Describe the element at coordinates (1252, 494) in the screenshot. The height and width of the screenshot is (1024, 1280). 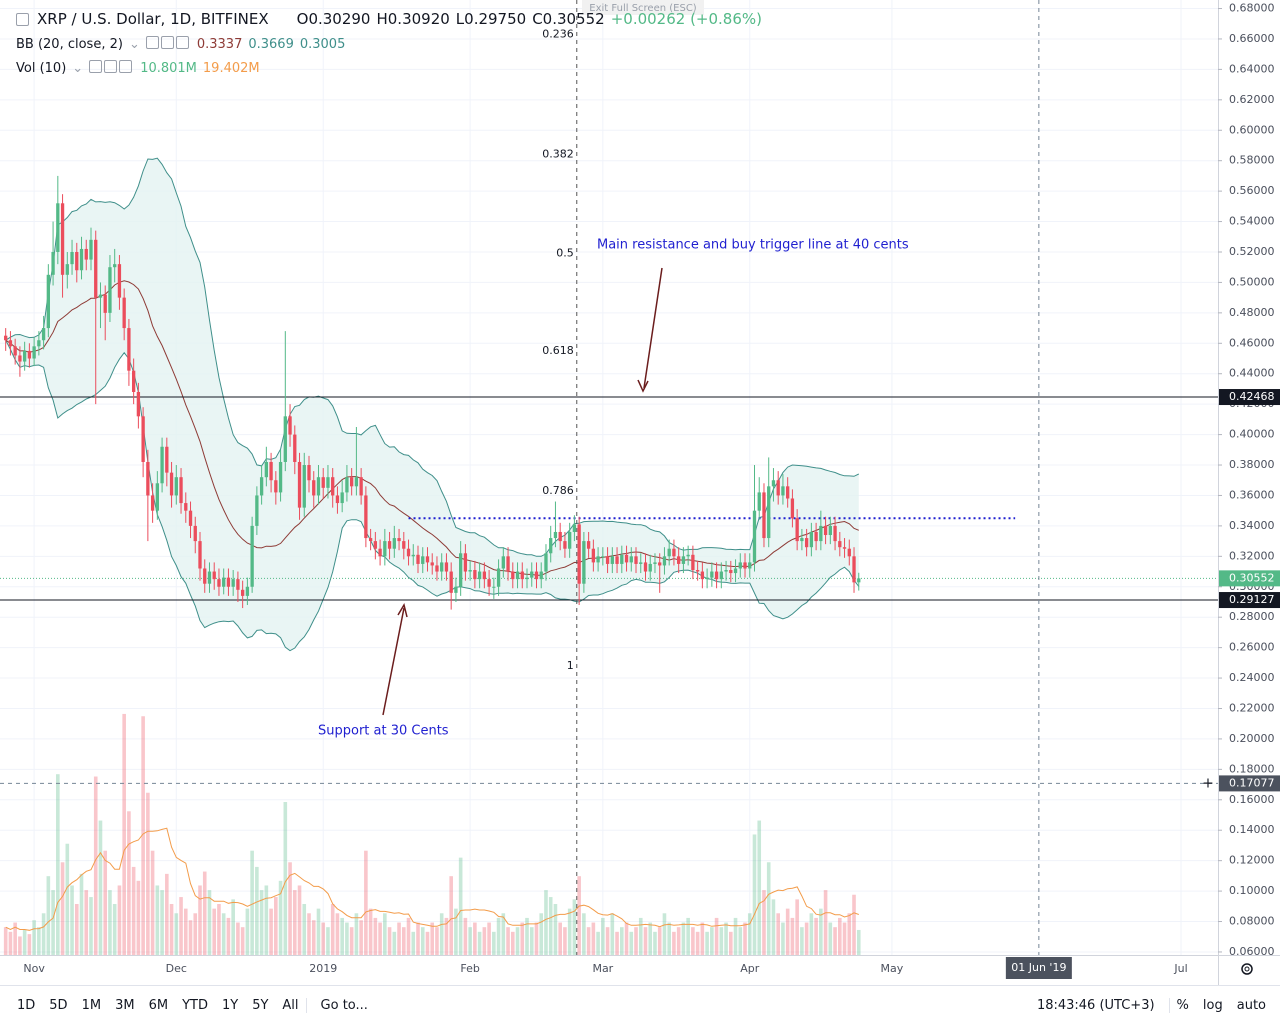
I see `y-tick-label: 0.36000` at that location.